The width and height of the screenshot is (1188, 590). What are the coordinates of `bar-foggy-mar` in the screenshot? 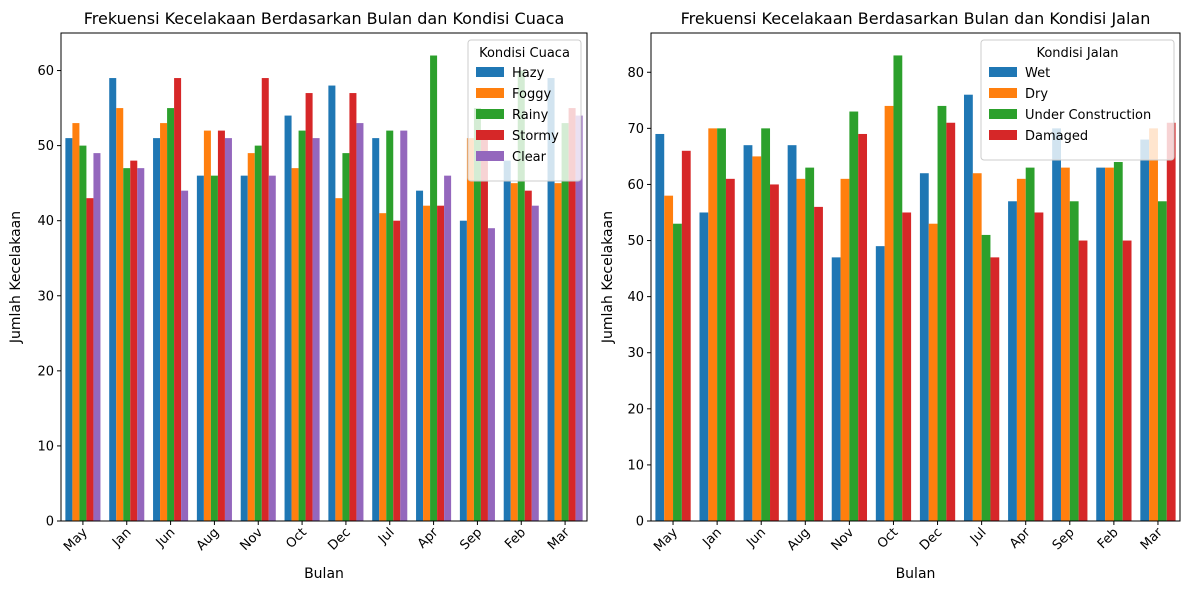 It's located at (558, 352).